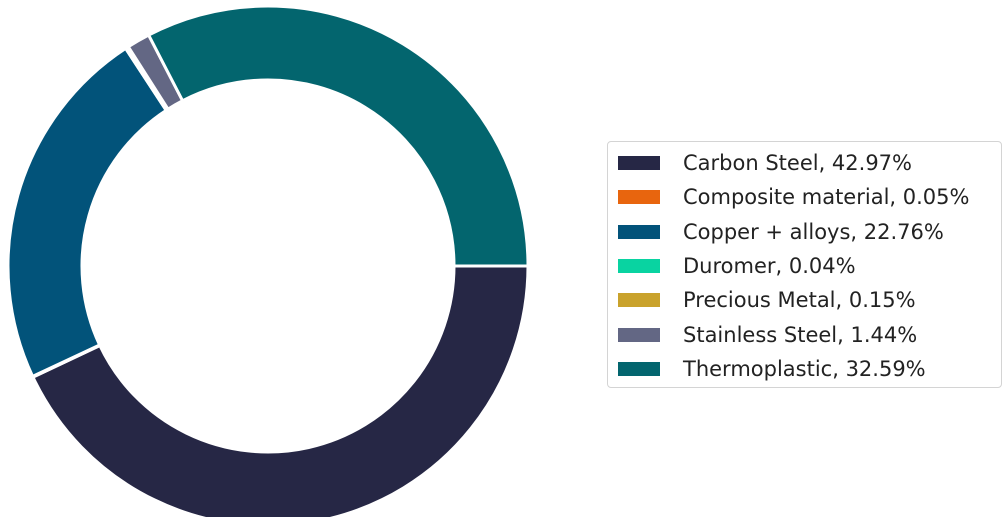 This screenshot has width=1006, height=517. Describe the element at coordinates (826, 197) in the screenshot. I see `legend-label: Composite material, 0.05%` at that location.